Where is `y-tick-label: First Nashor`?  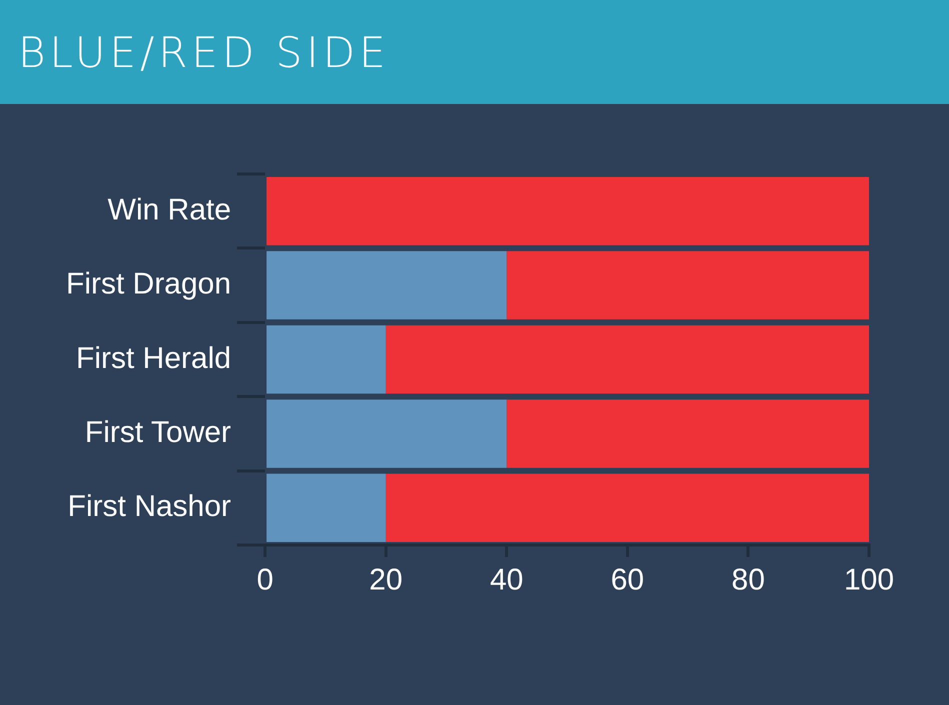
y-tick-label: First Nashor is located at coordinates (150, 507).